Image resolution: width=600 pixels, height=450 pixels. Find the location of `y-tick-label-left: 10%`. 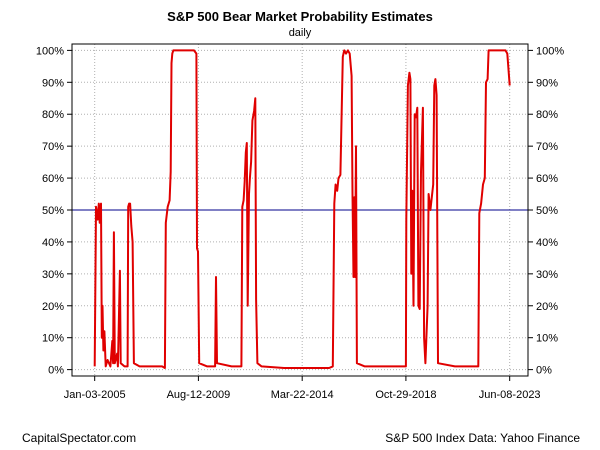

y-tick-label-left: 10% is located at coordinates (53, 339).